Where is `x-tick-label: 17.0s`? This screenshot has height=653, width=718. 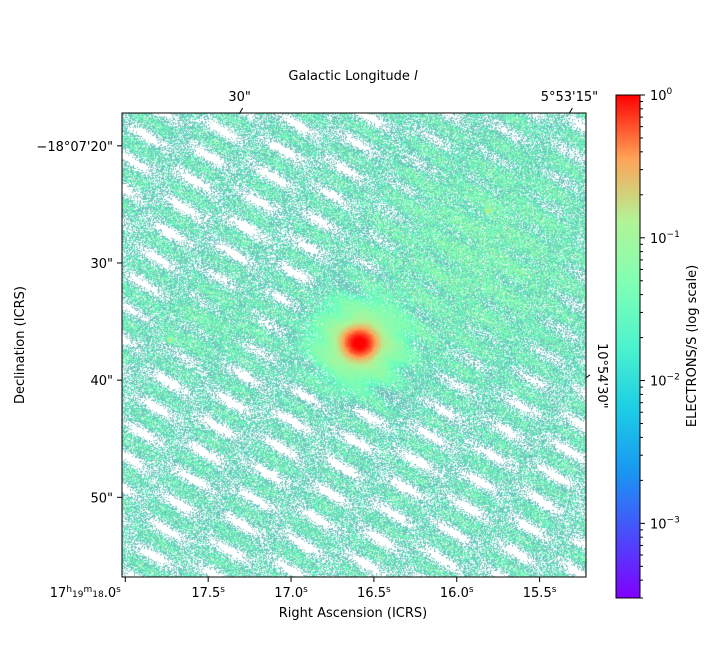
x-tick-label: 17.0s is located at coordinates (291, 593).